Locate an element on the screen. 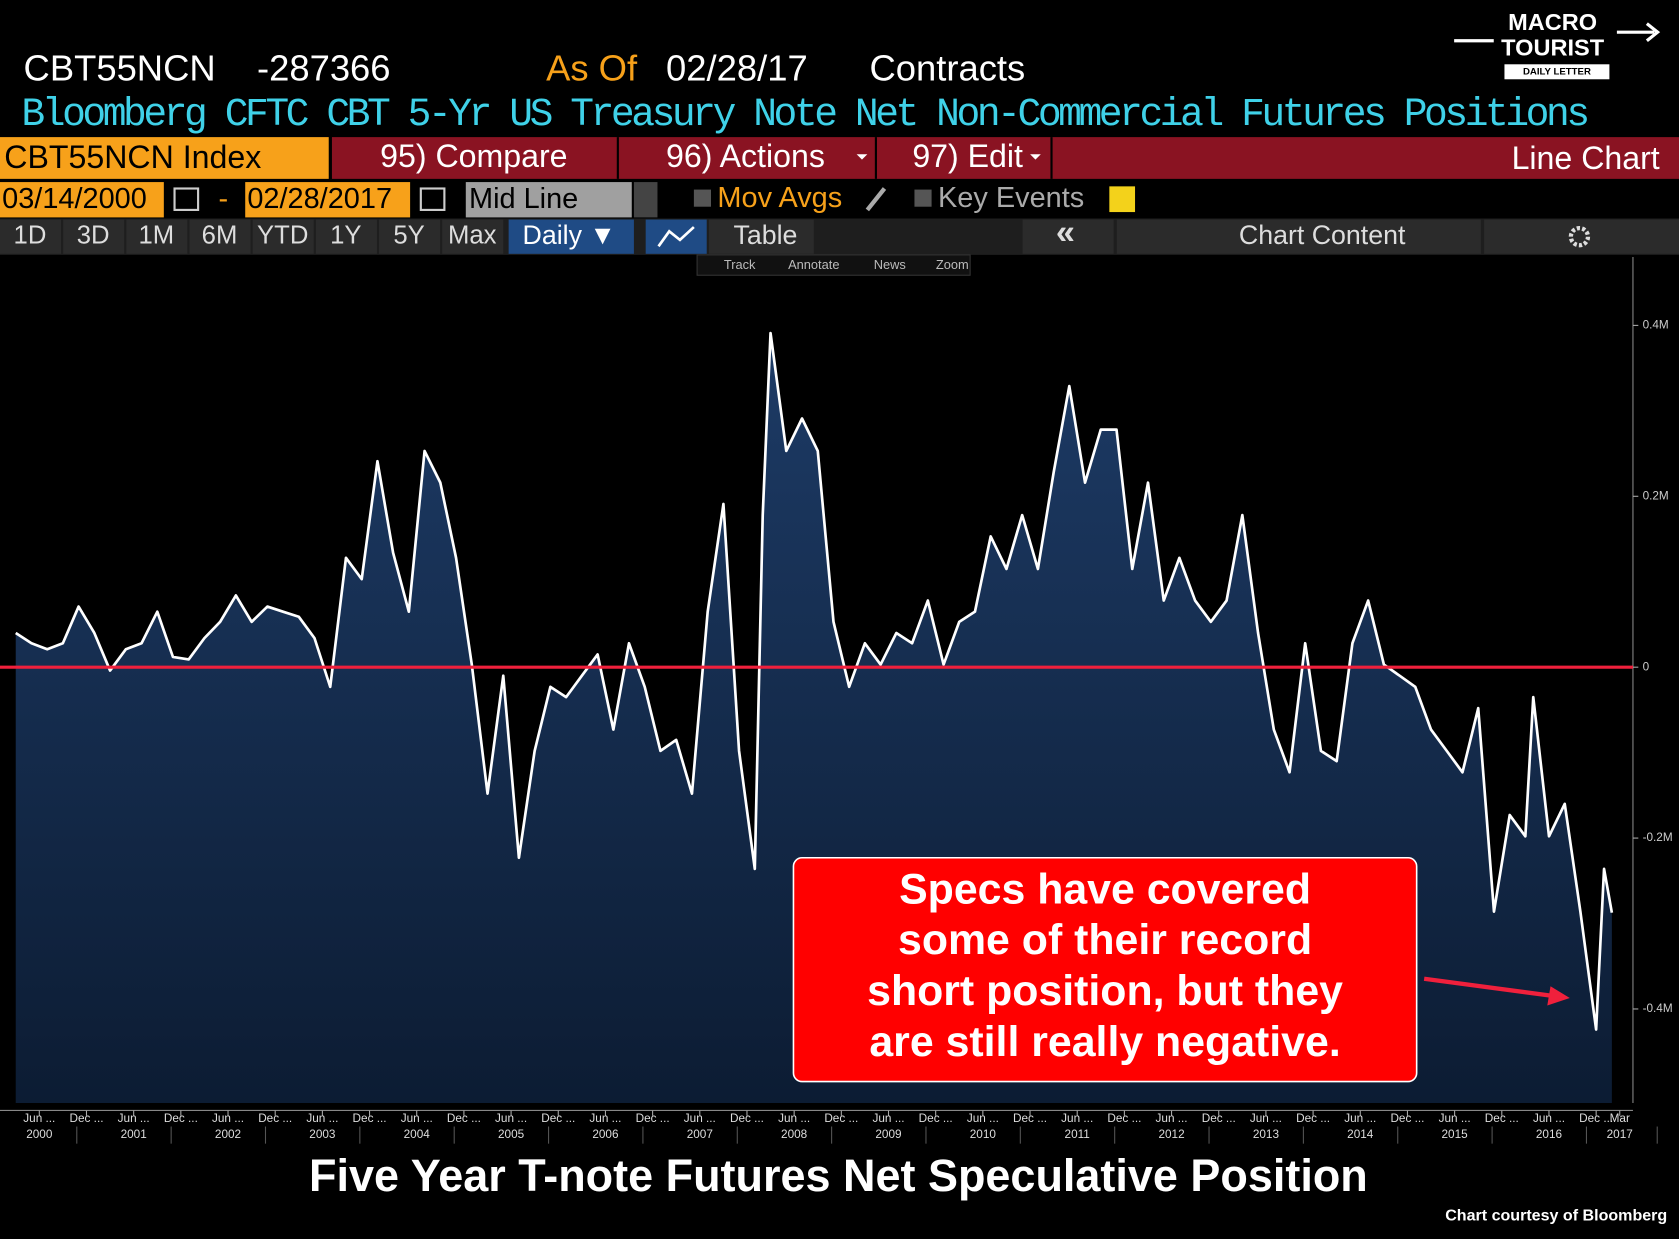 Image resolution: width=1679 pixels, height=1239 pixels. tool-label: Track is located at coordinates (740, 264).